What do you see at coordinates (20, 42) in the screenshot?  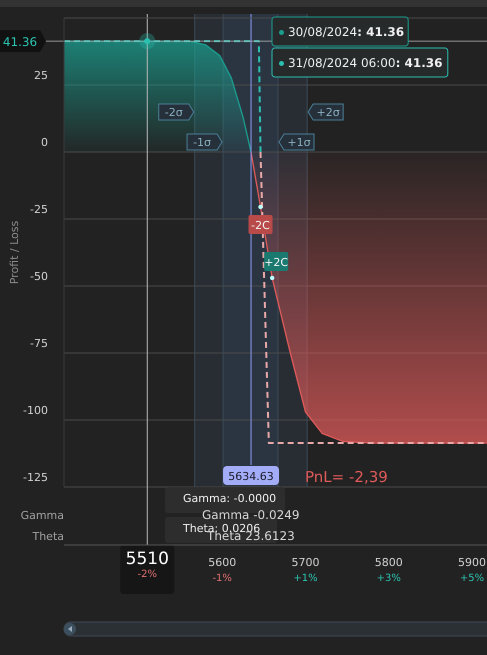 I see `ref-line-label: 41.36` at bounding box center [20, 42].